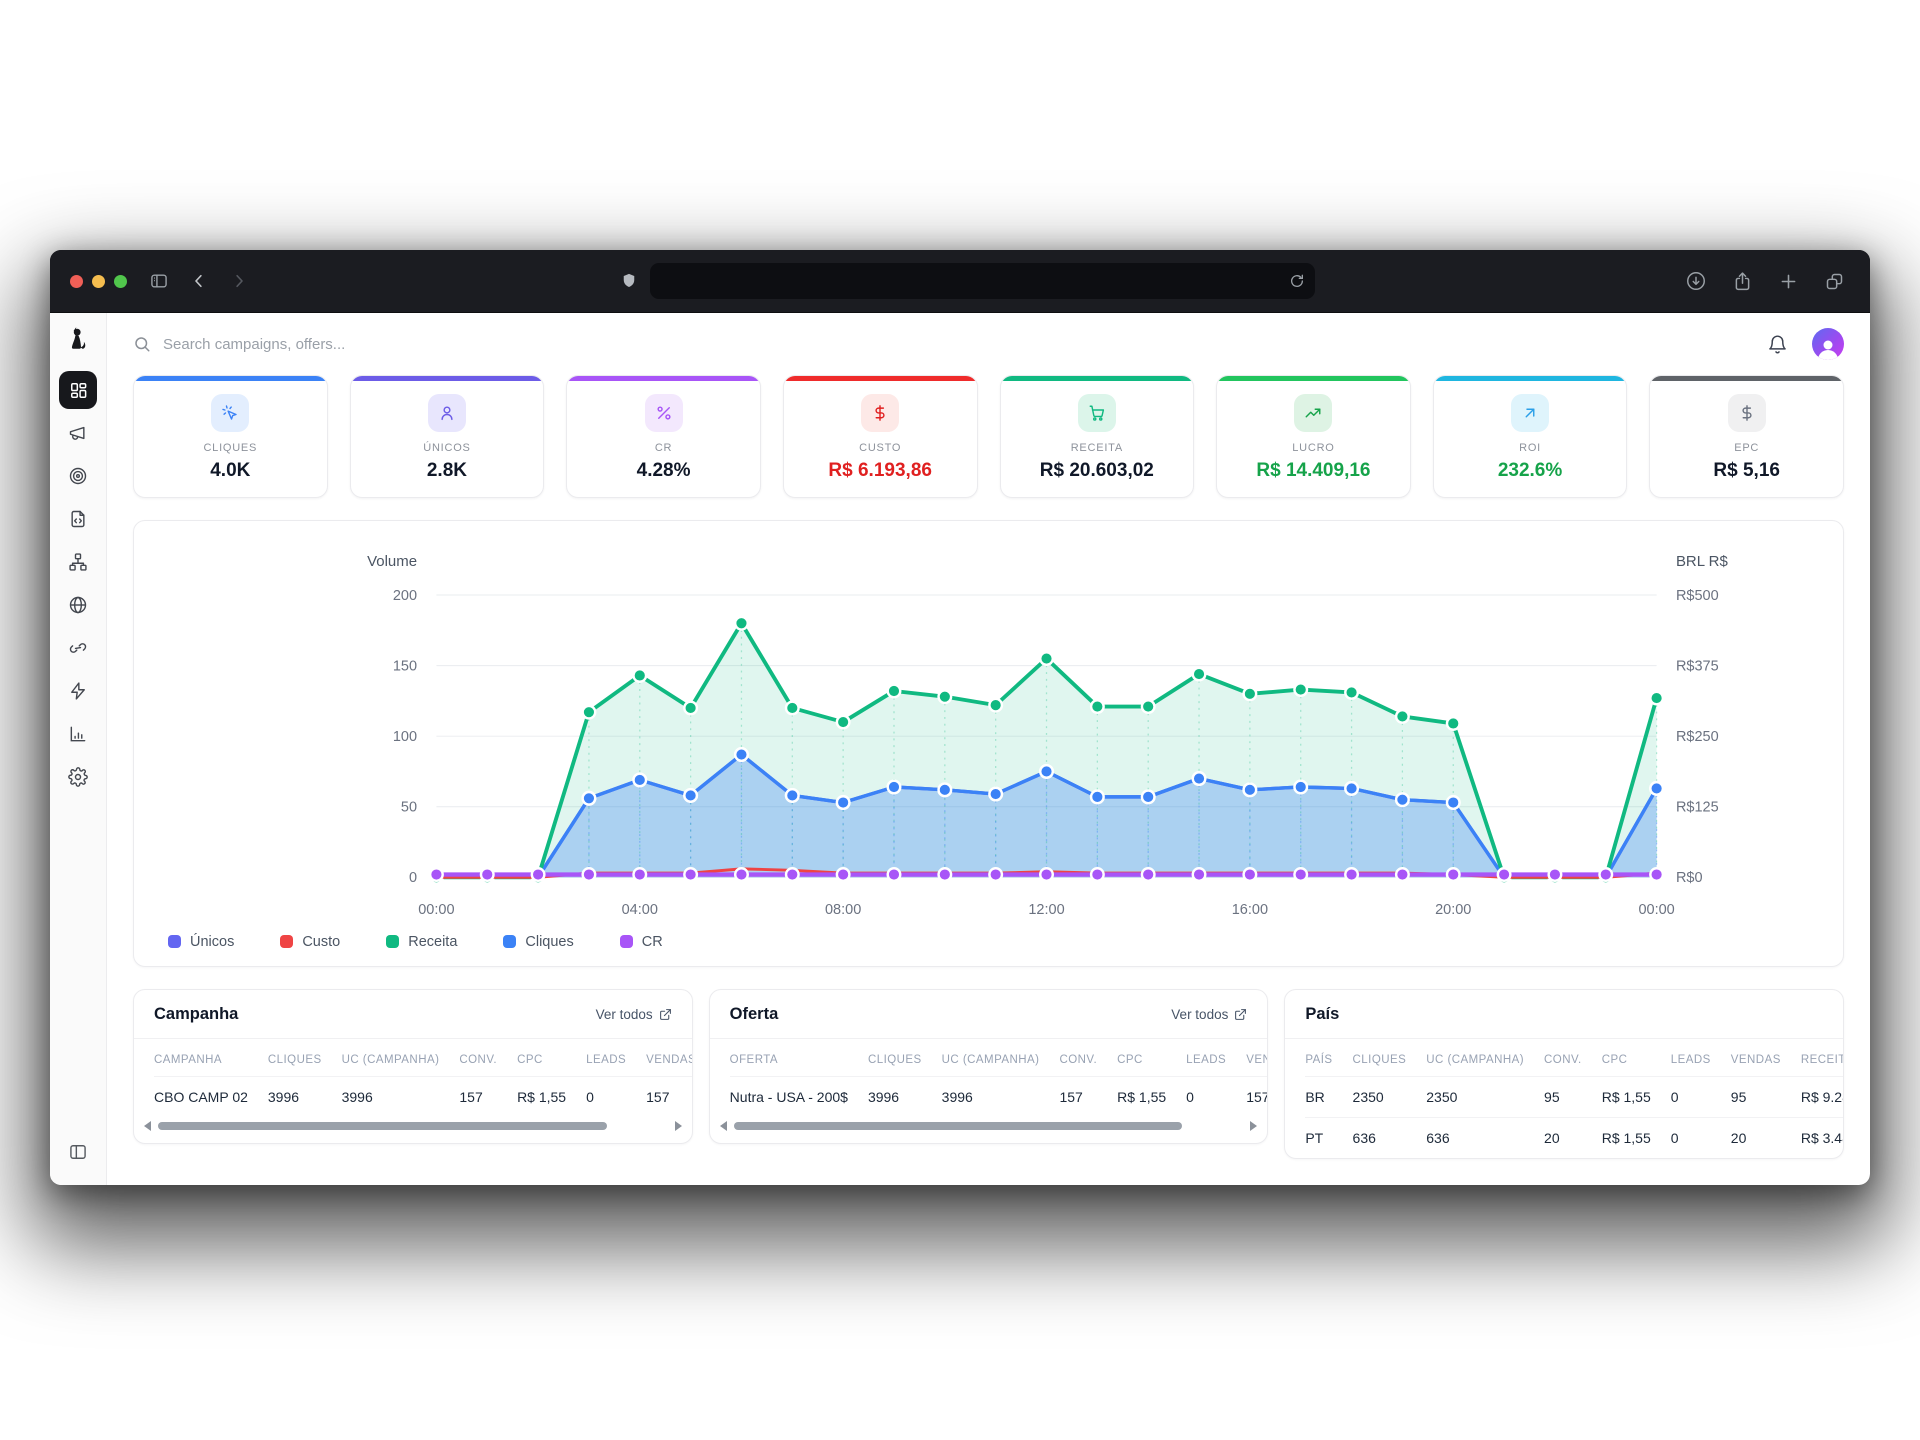 Image resolution: width=1920 pixels, height=1440 pixels. Describe the element at coordinates (1777, 344) in the screenshot. I see `notifications-bell-icon` at that location.